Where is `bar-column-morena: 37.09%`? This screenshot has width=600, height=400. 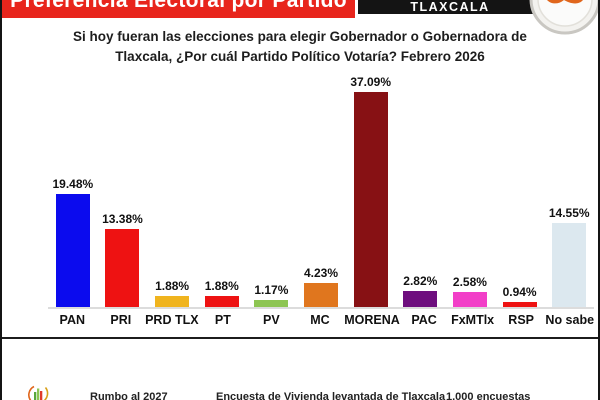 bar-column-morena: 37.09% is located at coordinates (371, 191).